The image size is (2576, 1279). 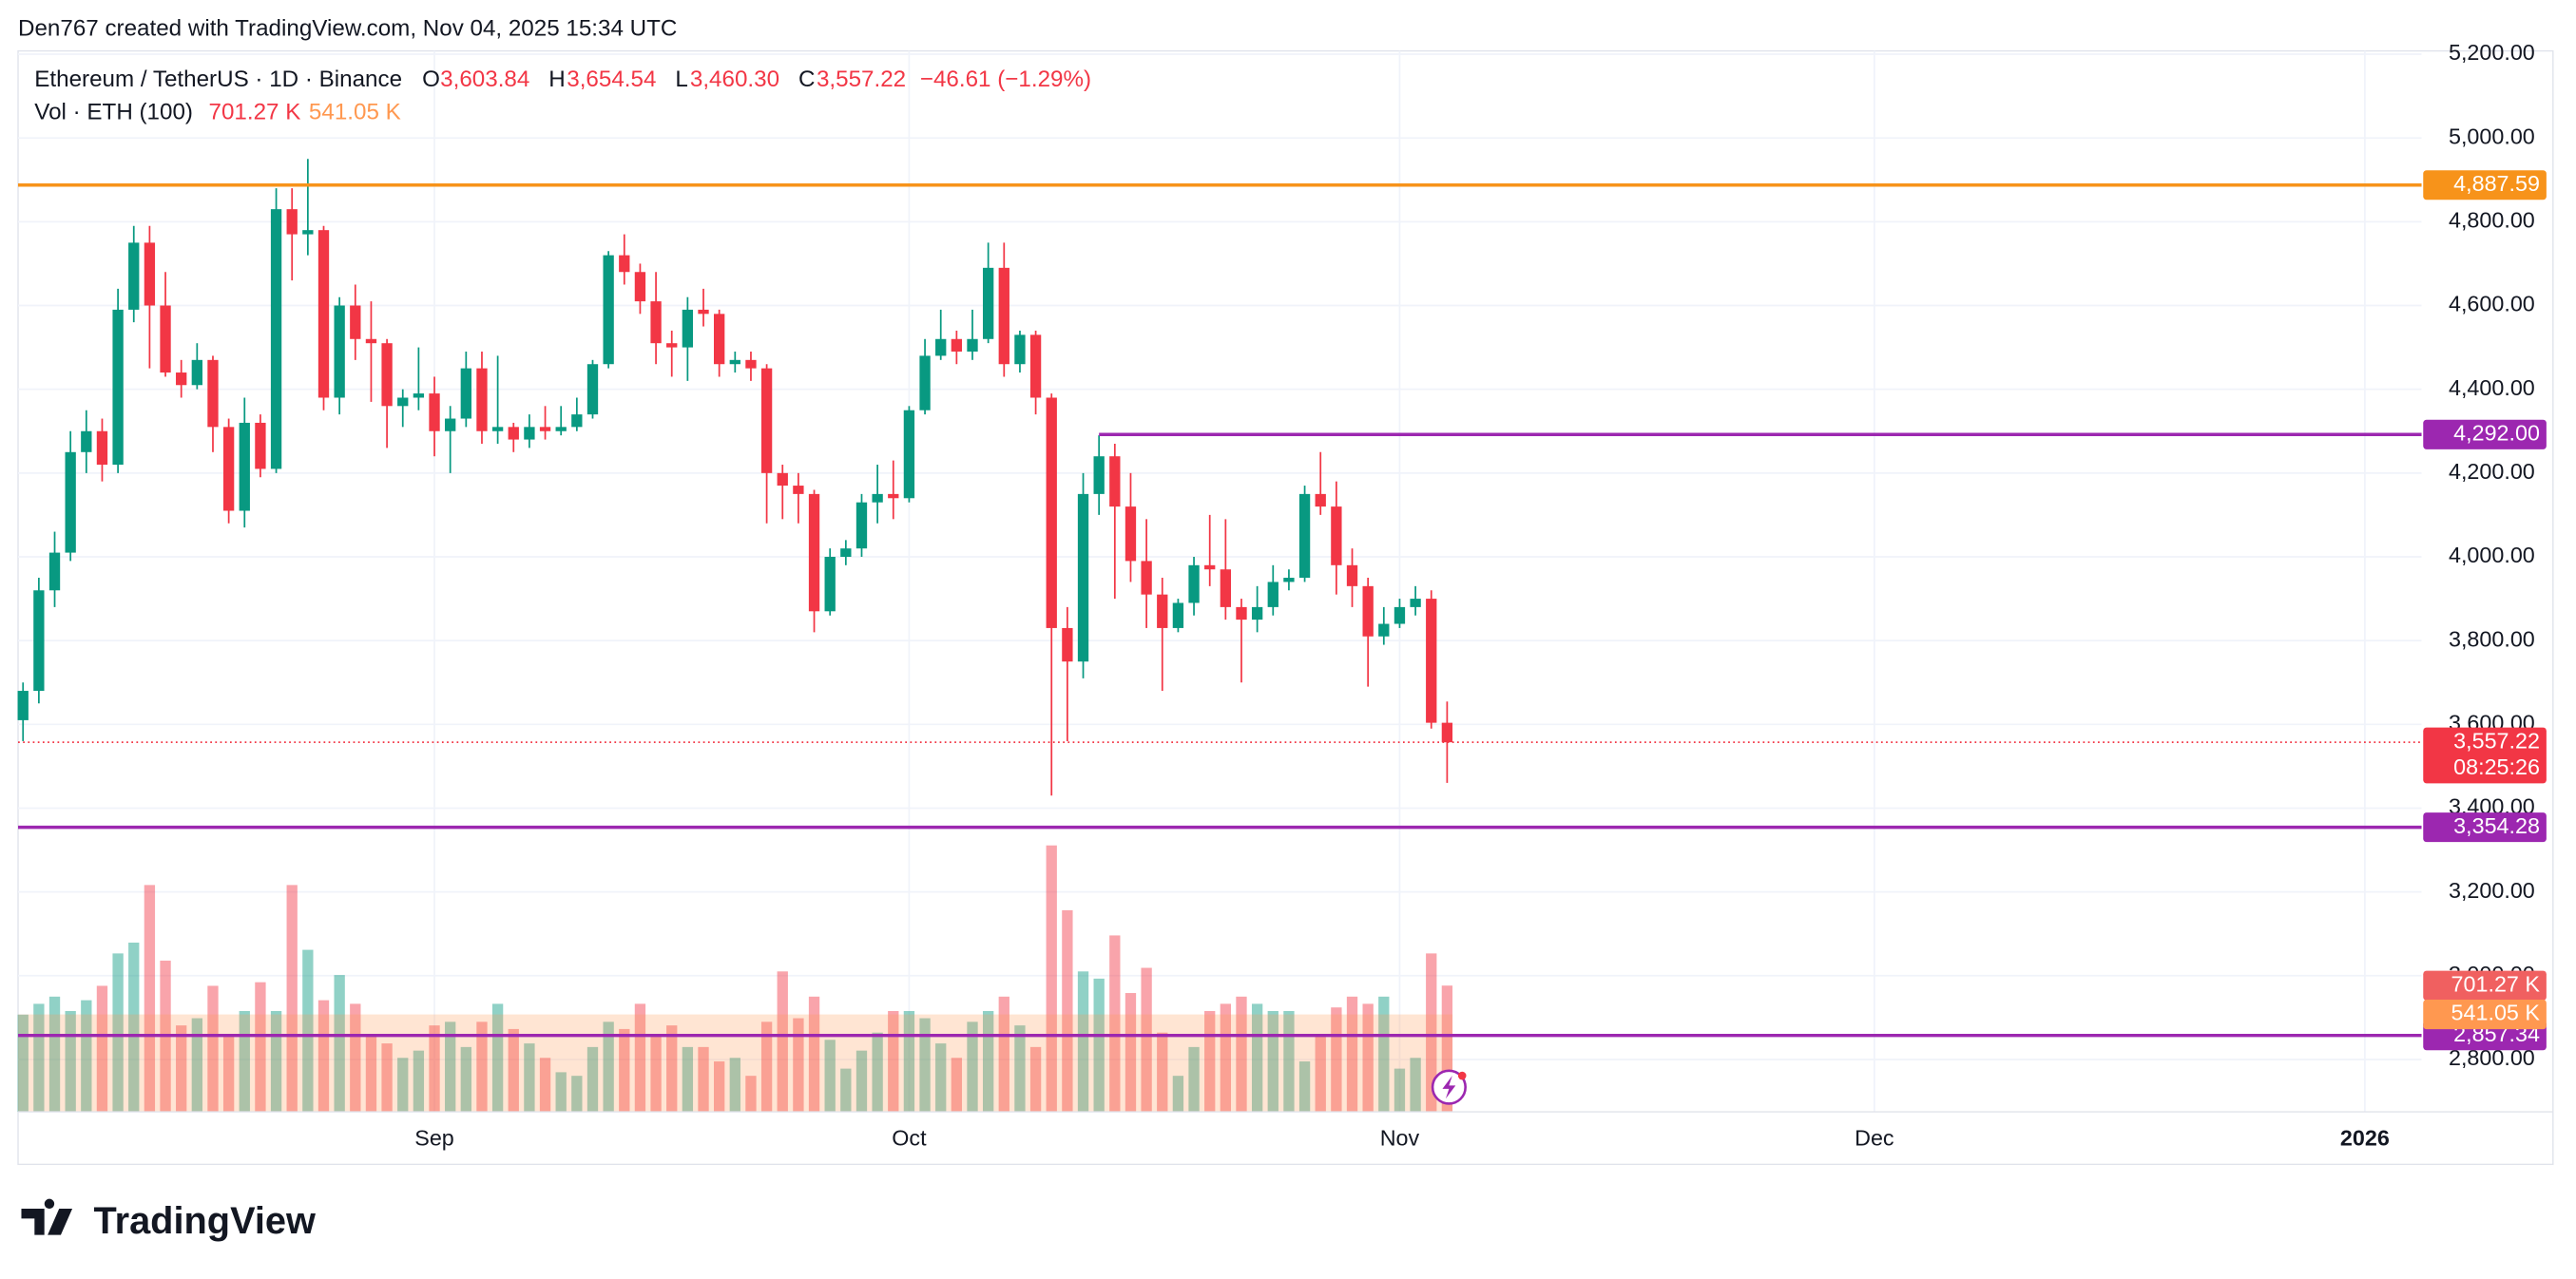 What do you see at coordinates (910, 1139) in the screenshot?
I see `x-tick-label: Oct` at bounding box center [910, 1139].